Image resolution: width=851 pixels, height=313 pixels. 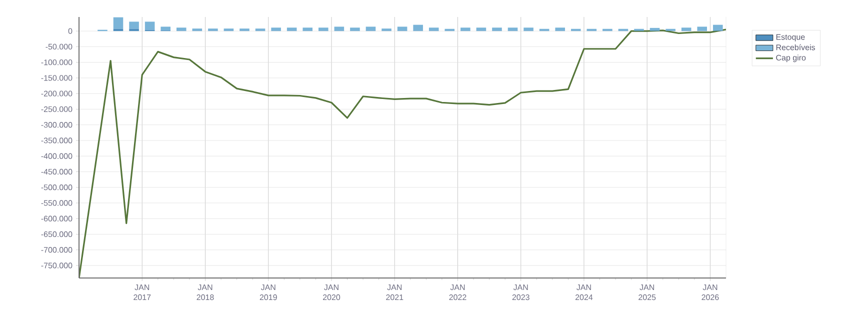 What do you see at coordinates (56, 250) in the screenshot?
I see `y-tick-label: -700.000` at bounding box center [56, 250].